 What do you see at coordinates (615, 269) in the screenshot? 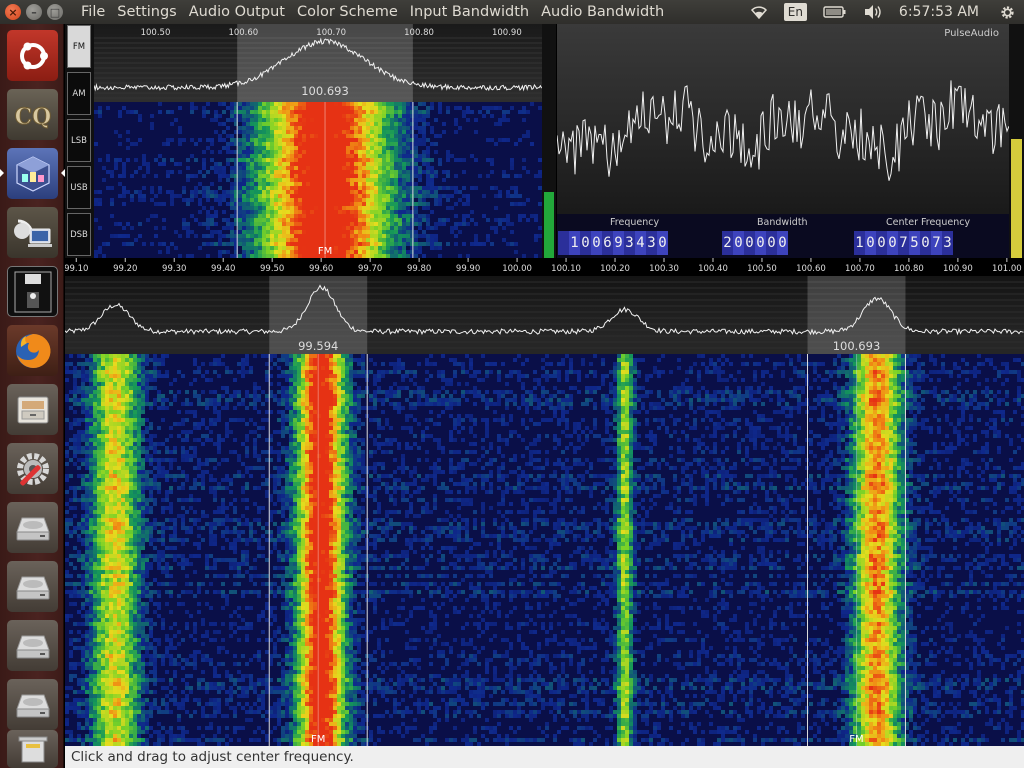
I see `axis-tick-label: 100.20` at bounding box center [615, 269].